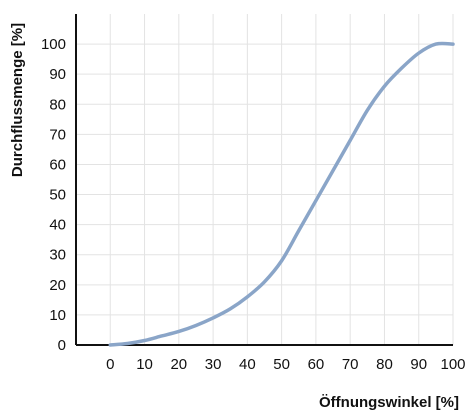 This screenshot has width=466, height=412. I want to click on y-tick-label: 0, so click(62, 345).